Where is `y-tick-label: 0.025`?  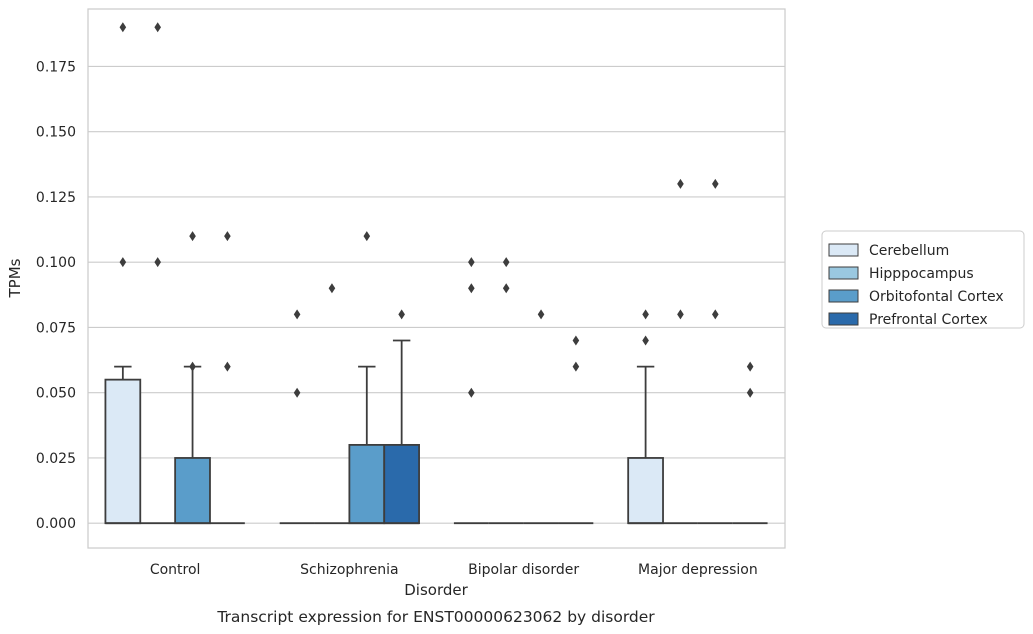
y-tick-label: 0.025 is located at coordinates (56, 459).